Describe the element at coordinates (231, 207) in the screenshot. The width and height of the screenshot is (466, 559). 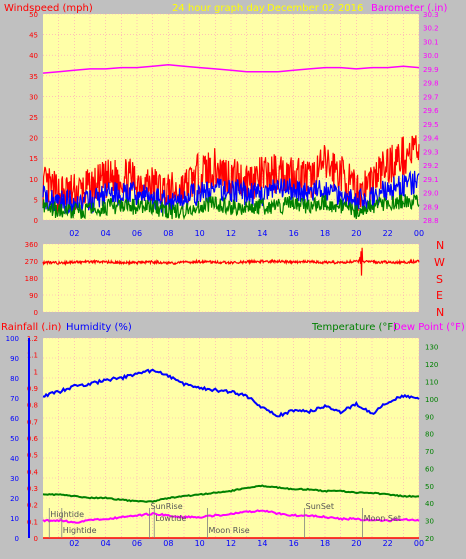
I see `wind-average-line` at that location.